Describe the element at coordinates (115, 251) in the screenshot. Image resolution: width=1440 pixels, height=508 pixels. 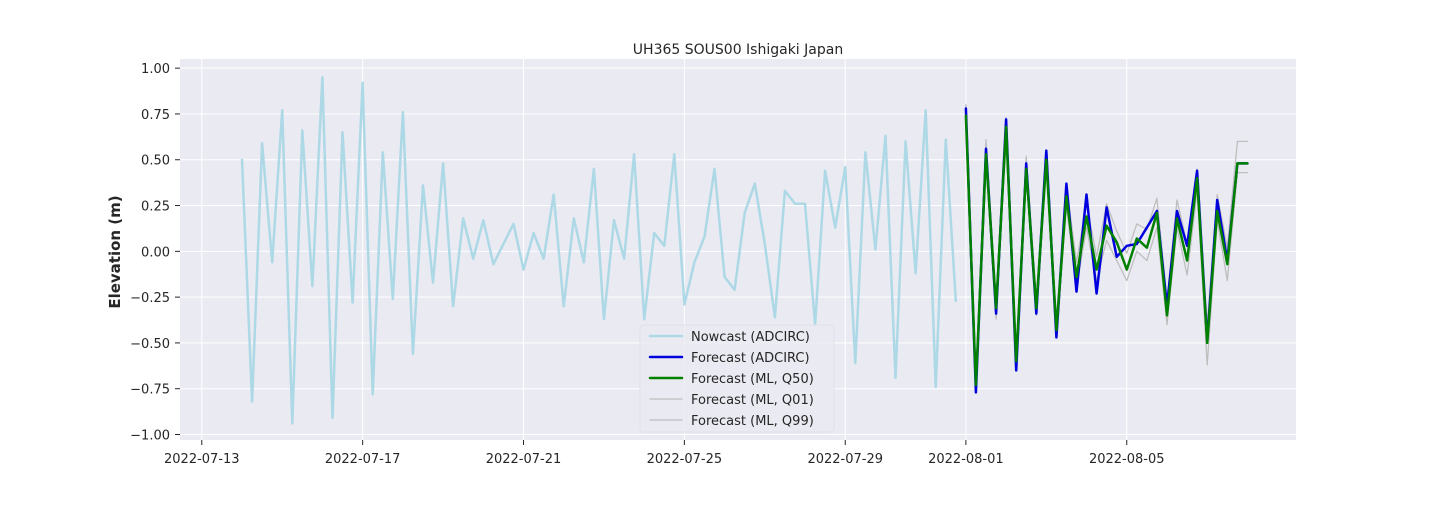
I see `y-axis-label: Elevation (m)` at that location.